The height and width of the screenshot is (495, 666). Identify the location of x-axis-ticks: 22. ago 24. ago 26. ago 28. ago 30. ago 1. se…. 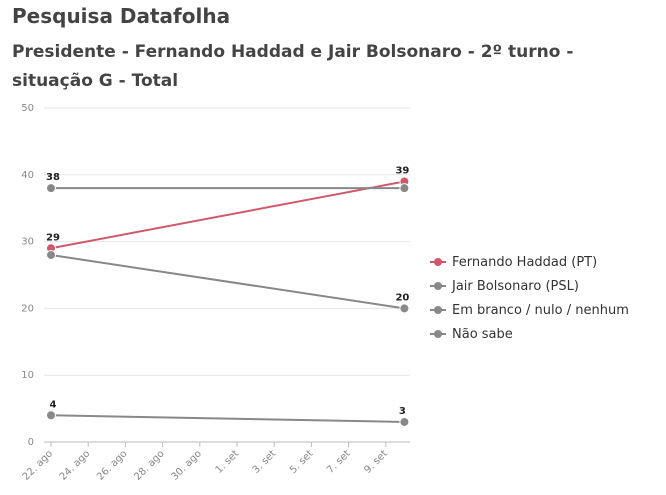
(205, 462).